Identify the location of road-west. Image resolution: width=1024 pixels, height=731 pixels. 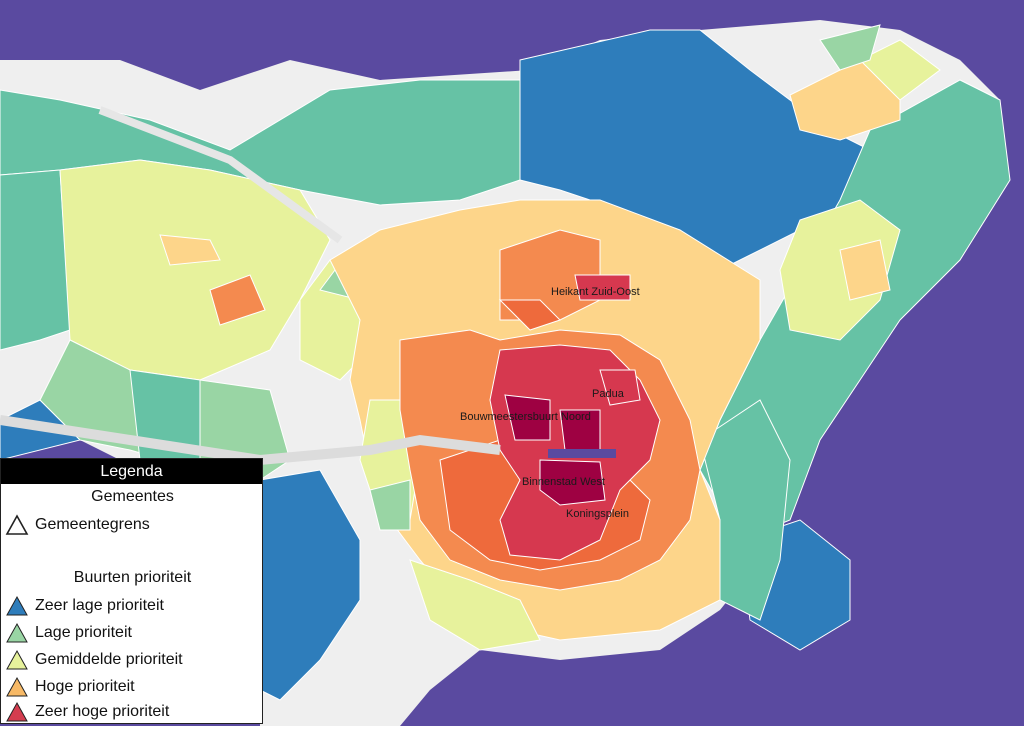
(220, 175).